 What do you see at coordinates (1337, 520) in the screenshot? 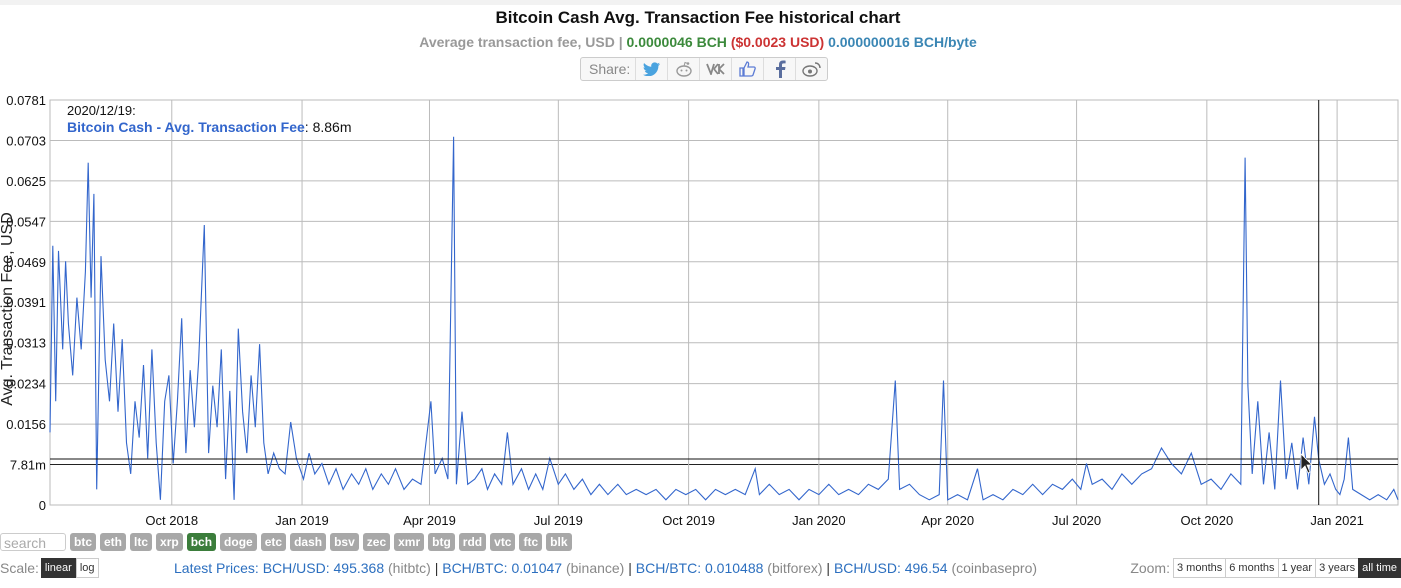
I see `x-tick-label: Jan 2021` at bounding box center [1337, 520].